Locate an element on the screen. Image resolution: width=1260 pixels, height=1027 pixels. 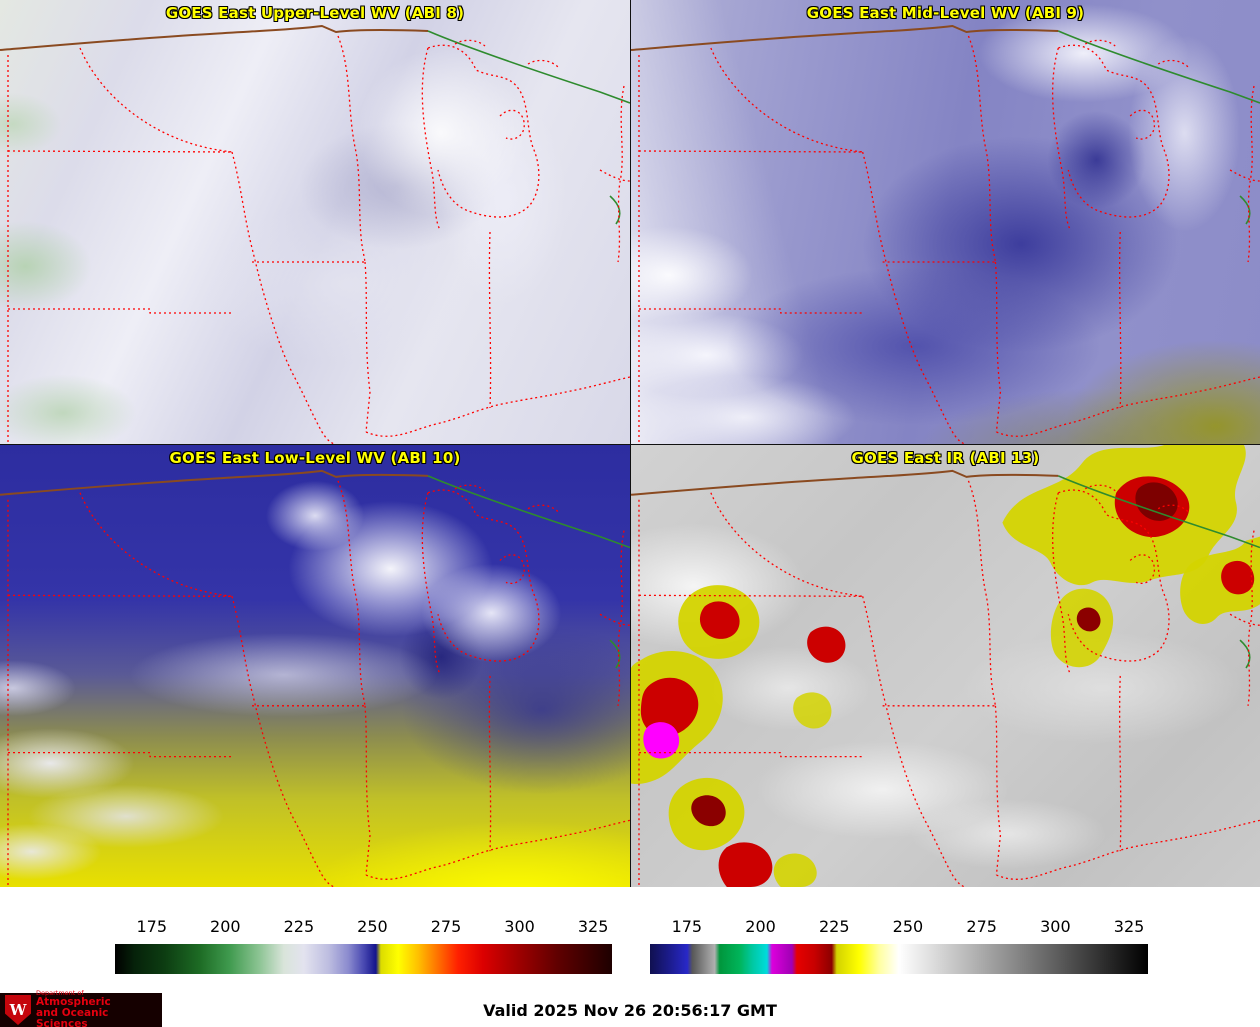
panel-title-abi9: GOES East Mid-Level WV (ABI 9) is located at coordinates (945, 13).